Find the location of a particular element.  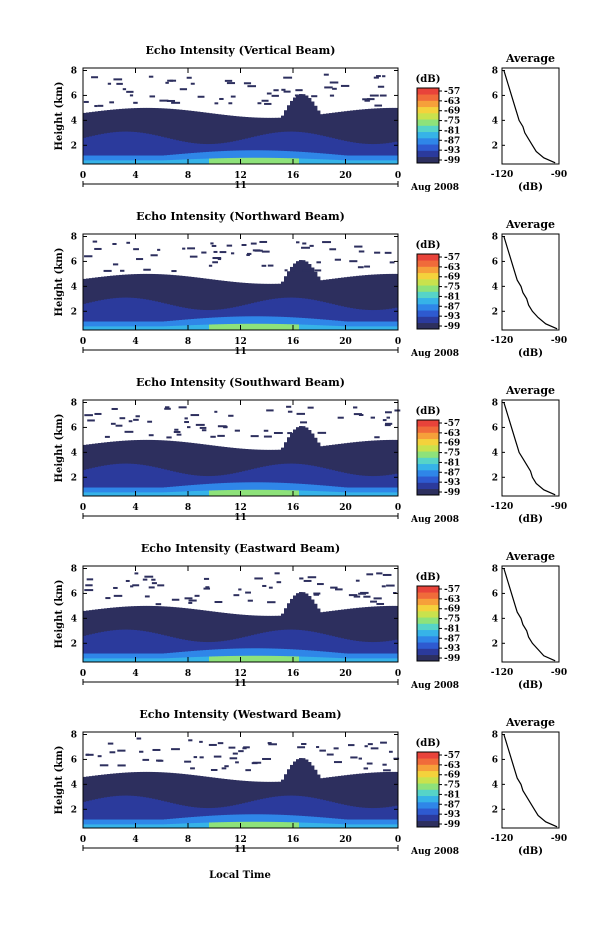

x-tick-label: 0 is located at coordinates (398, 342).